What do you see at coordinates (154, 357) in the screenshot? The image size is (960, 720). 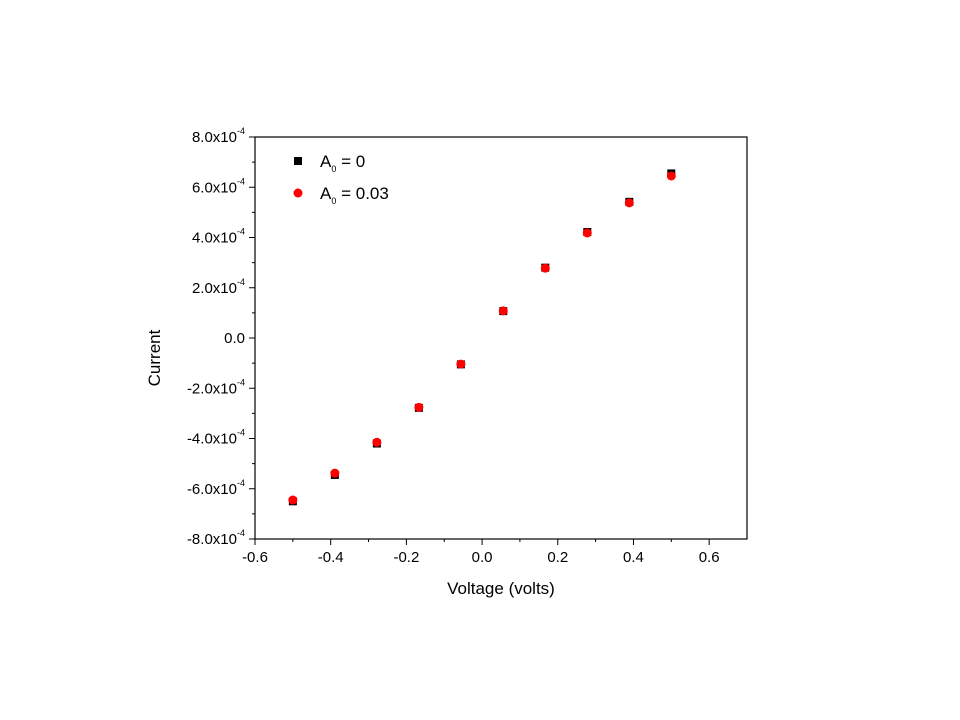 I see `y-axis-title: Current` at bounding box center [154, 357].